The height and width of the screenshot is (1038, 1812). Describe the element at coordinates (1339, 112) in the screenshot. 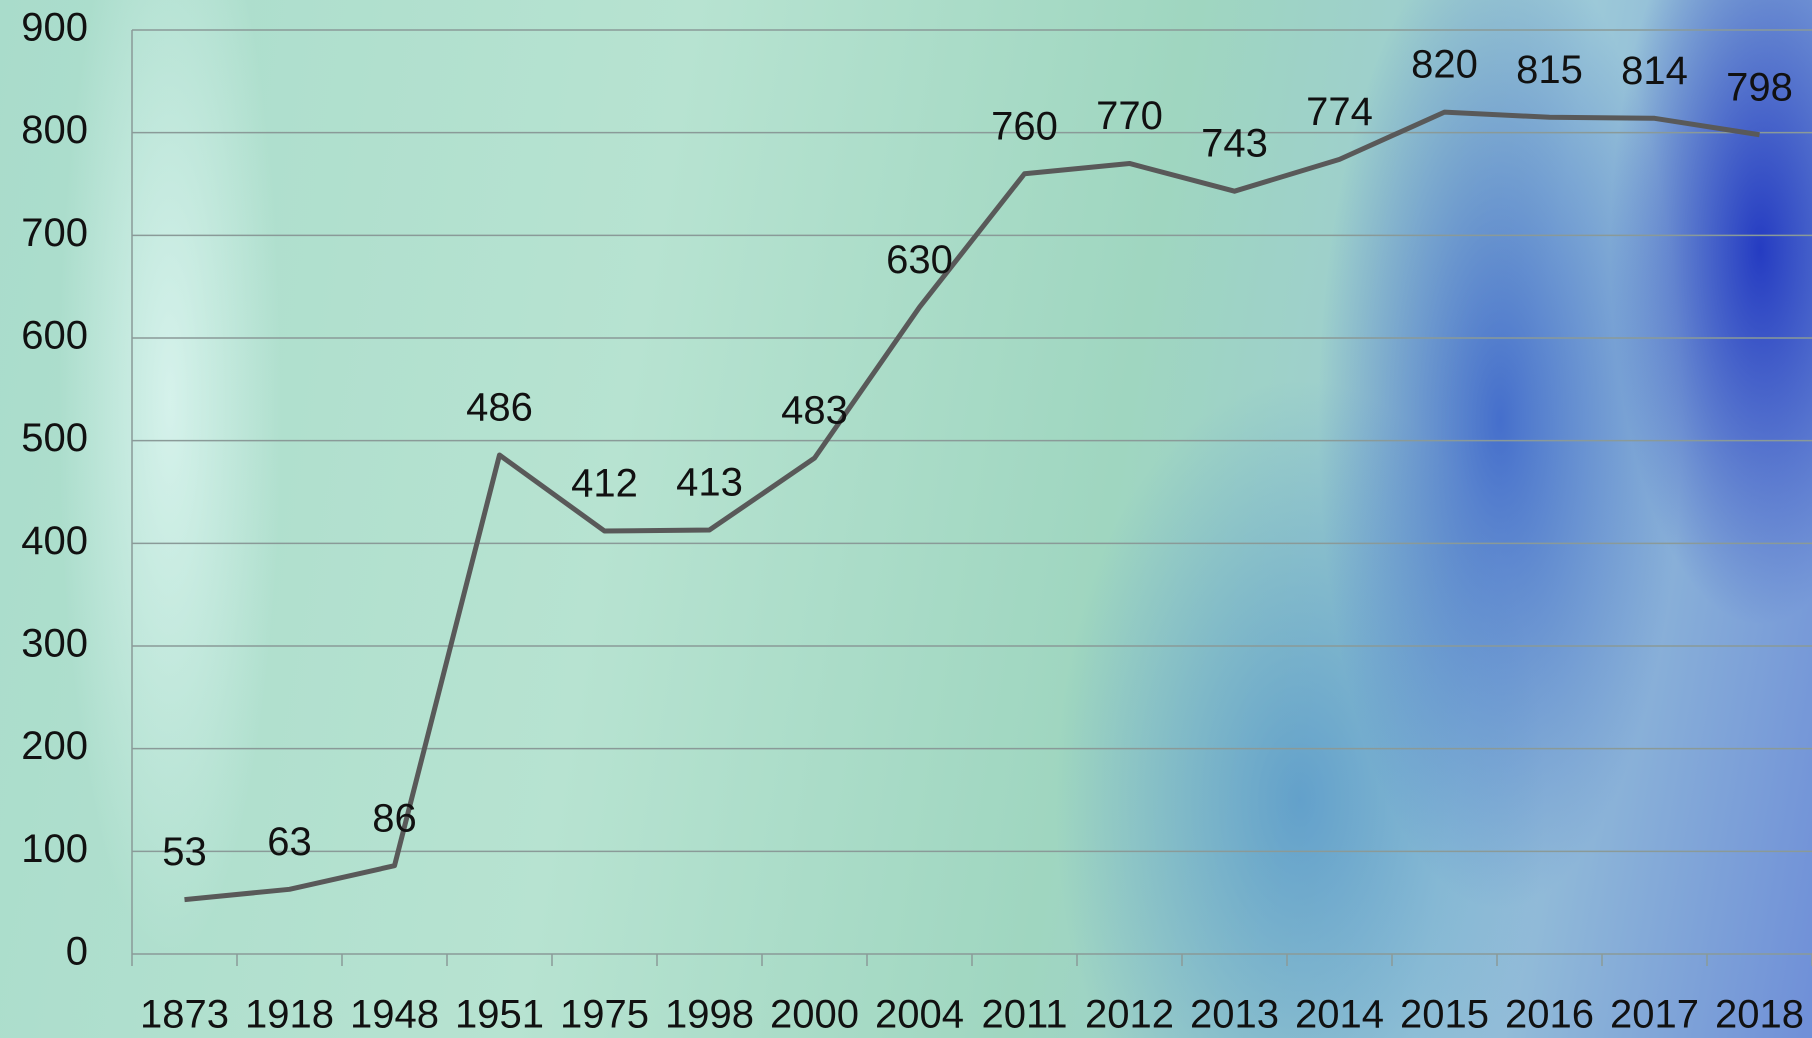

I see `data-label: 774` at that location.